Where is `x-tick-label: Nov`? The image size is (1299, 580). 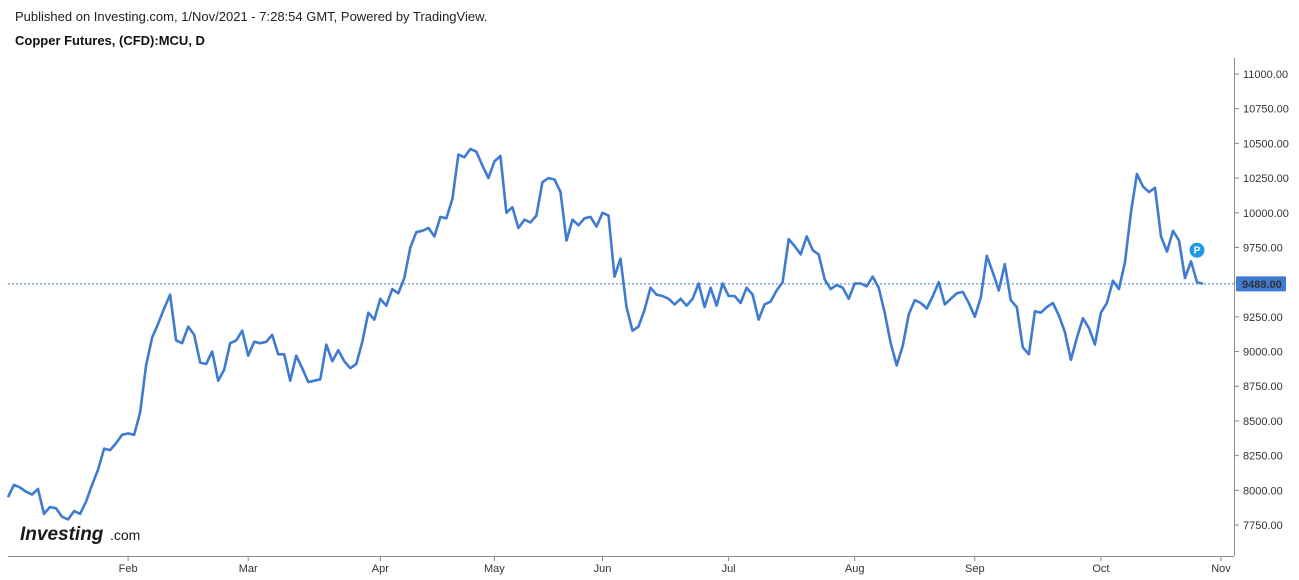
x-tick-label: Nov is located at coordinates (1221, 569).